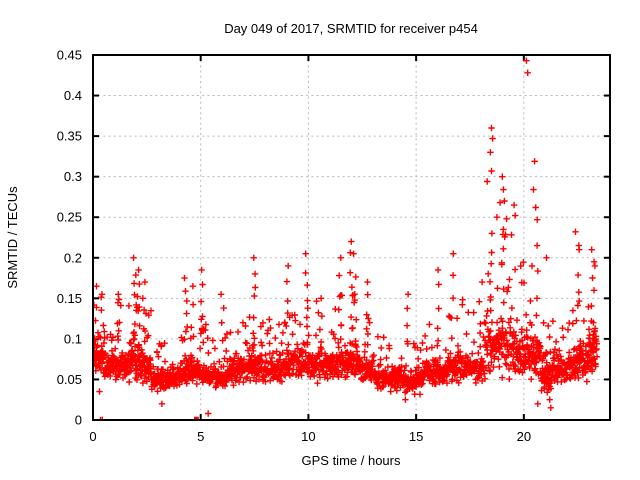 This screenshot has height=480, width=640. What do you see at coordinates (69, 298) in the screenshot?
I see `y-tick-label: 0.15` at bounding box center [69, 298].